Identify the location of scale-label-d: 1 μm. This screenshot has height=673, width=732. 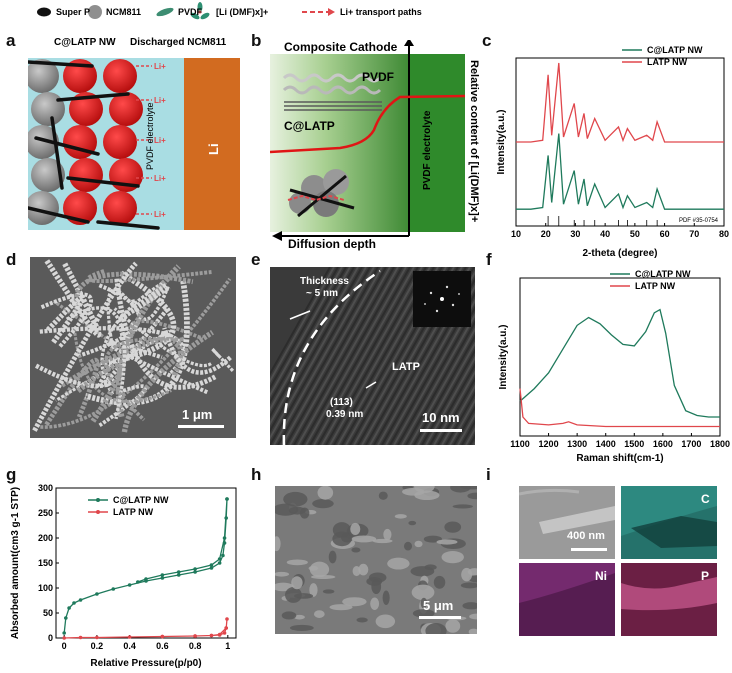
(197, 414).